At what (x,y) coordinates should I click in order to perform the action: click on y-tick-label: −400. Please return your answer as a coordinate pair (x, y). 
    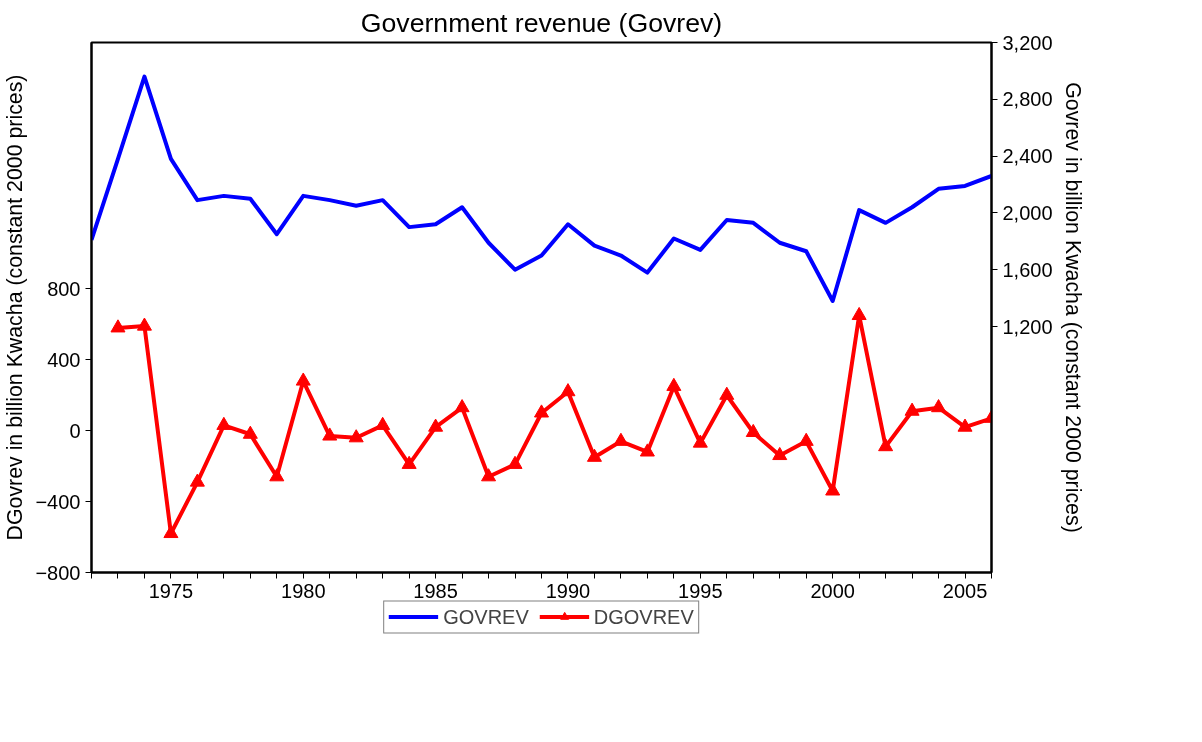
    Looking at the image, I should click on (58, 501).